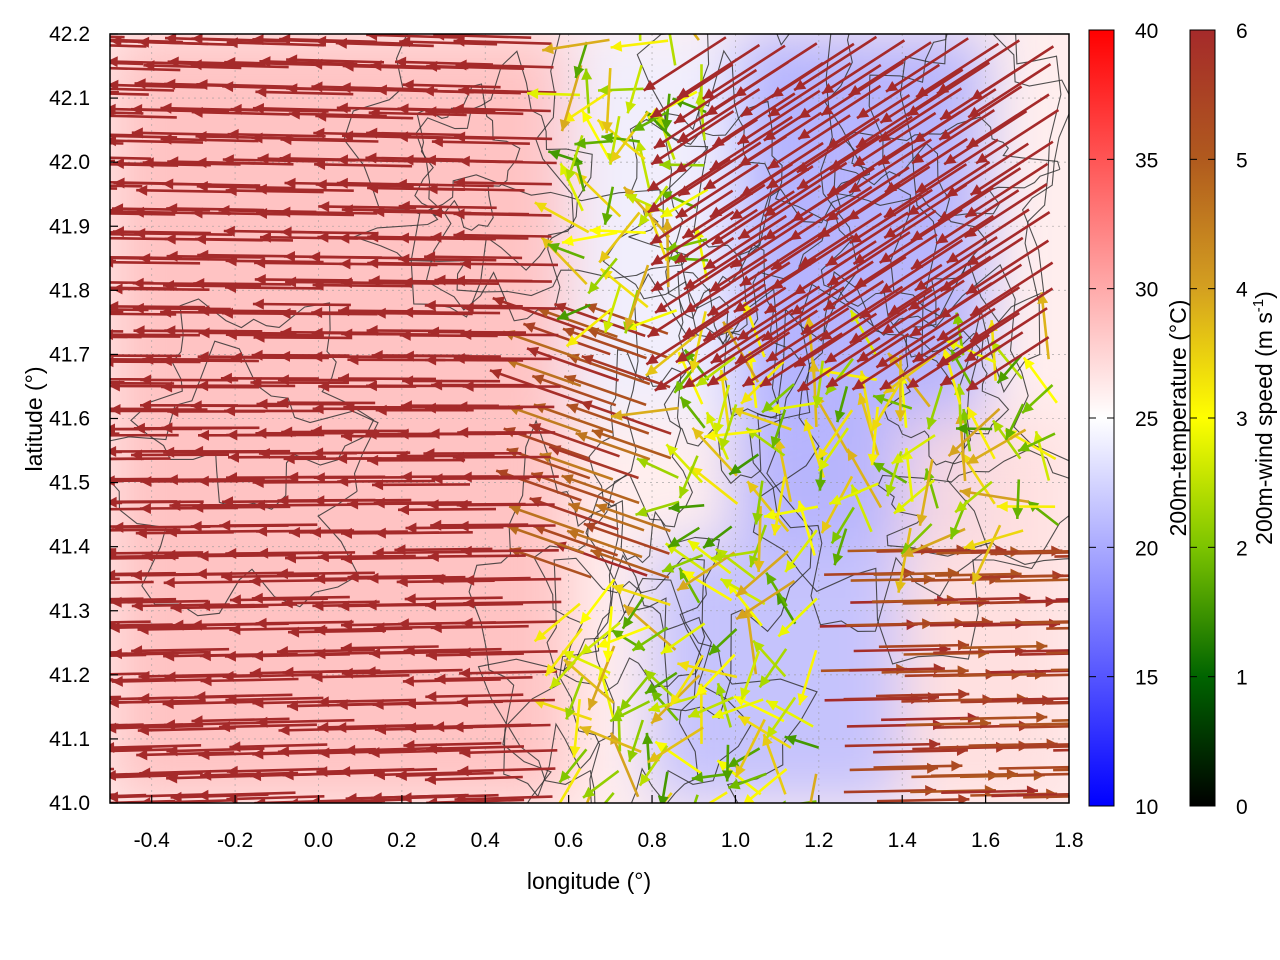 Image resolution: width=1280 pixels, height=960 pixels. Describe the element at coordinates (1146, 160) in the screenshot. I see `colorbar-tick-label: 35` at that location.